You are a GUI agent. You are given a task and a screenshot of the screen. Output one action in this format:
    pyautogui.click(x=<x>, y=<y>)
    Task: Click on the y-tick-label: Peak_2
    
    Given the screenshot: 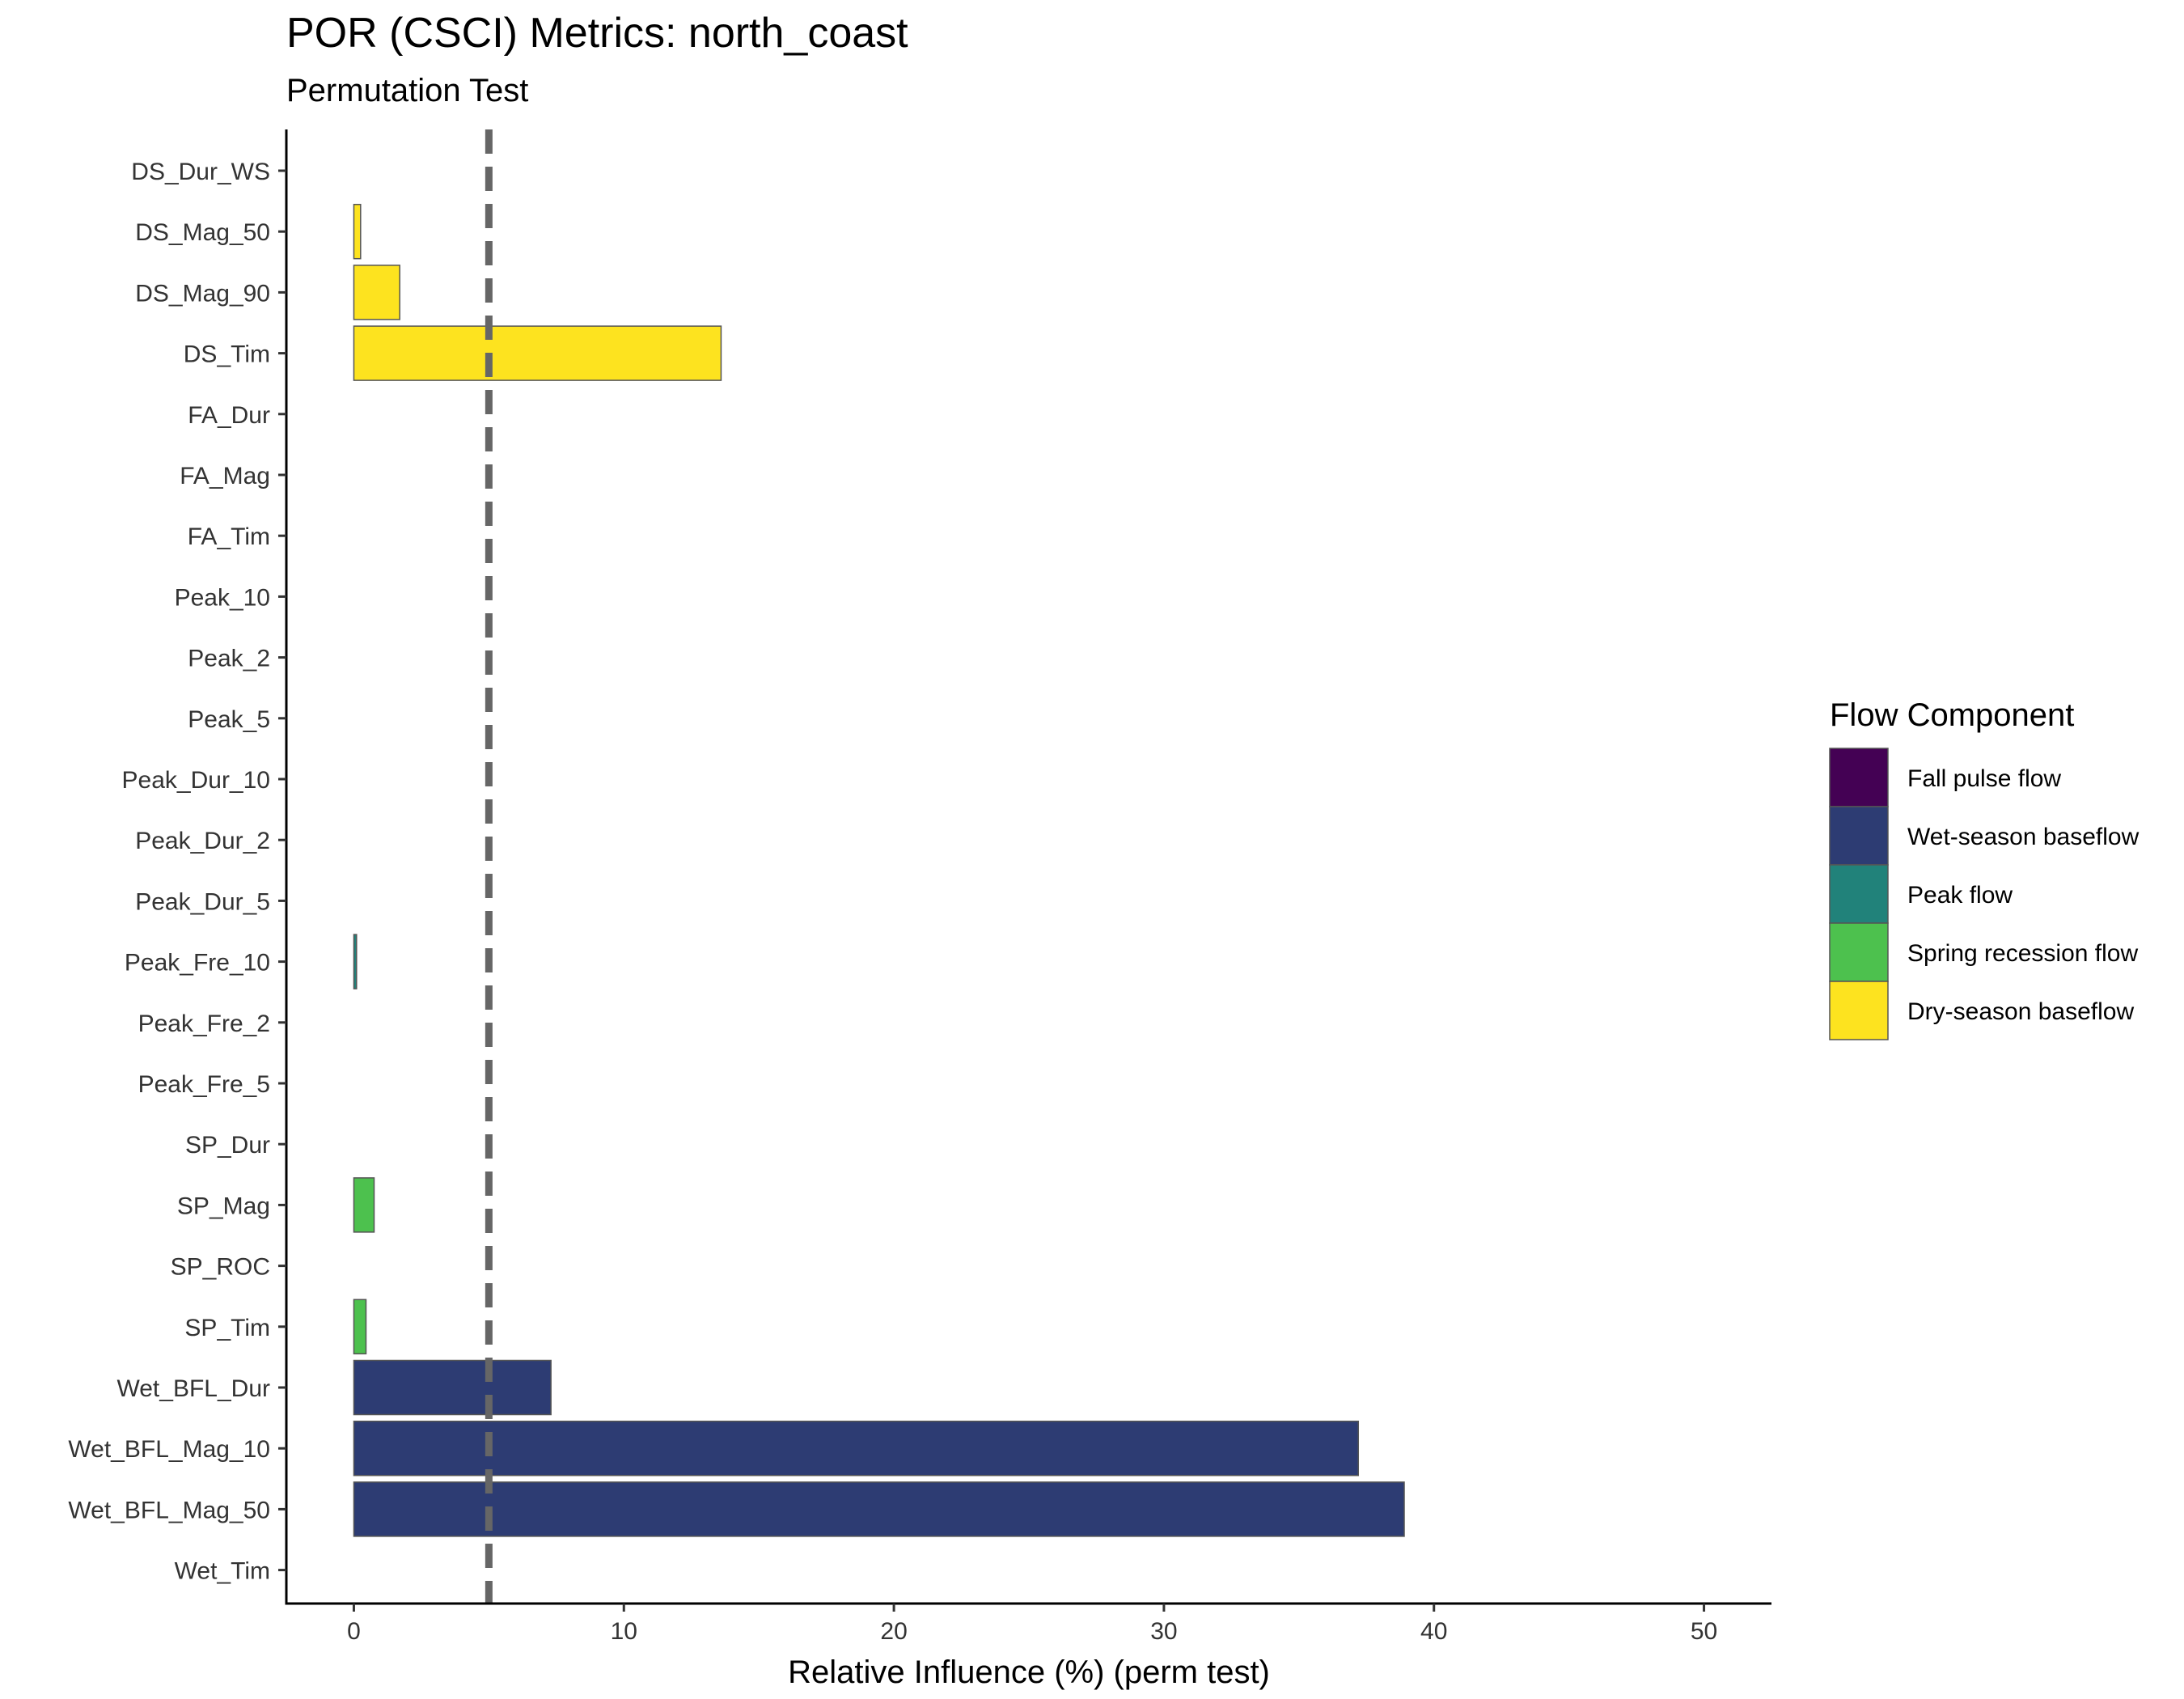 What is the action you would take?
    pyautogui.click(x=229, y=659)
    